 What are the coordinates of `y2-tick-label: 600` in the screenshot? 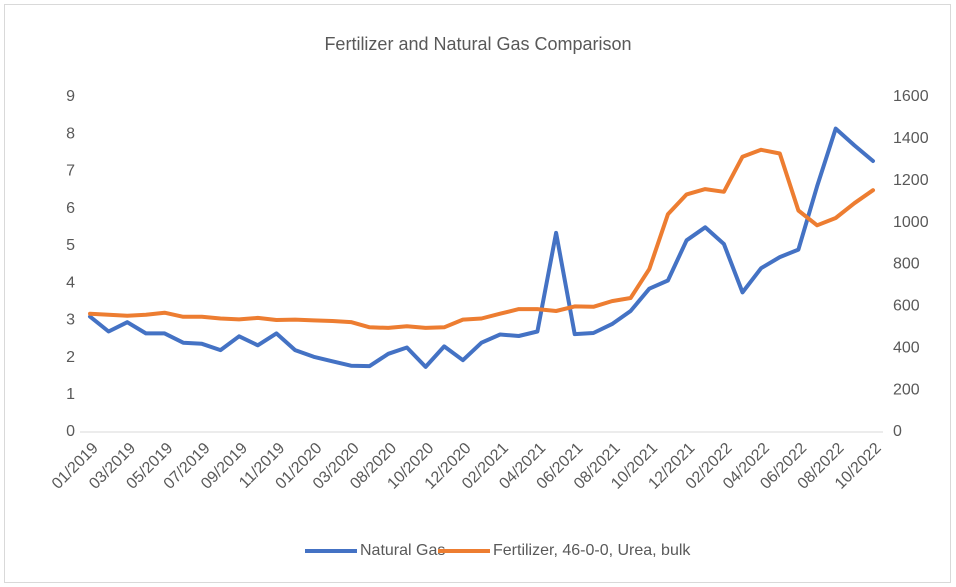 It's located at (906, 306).